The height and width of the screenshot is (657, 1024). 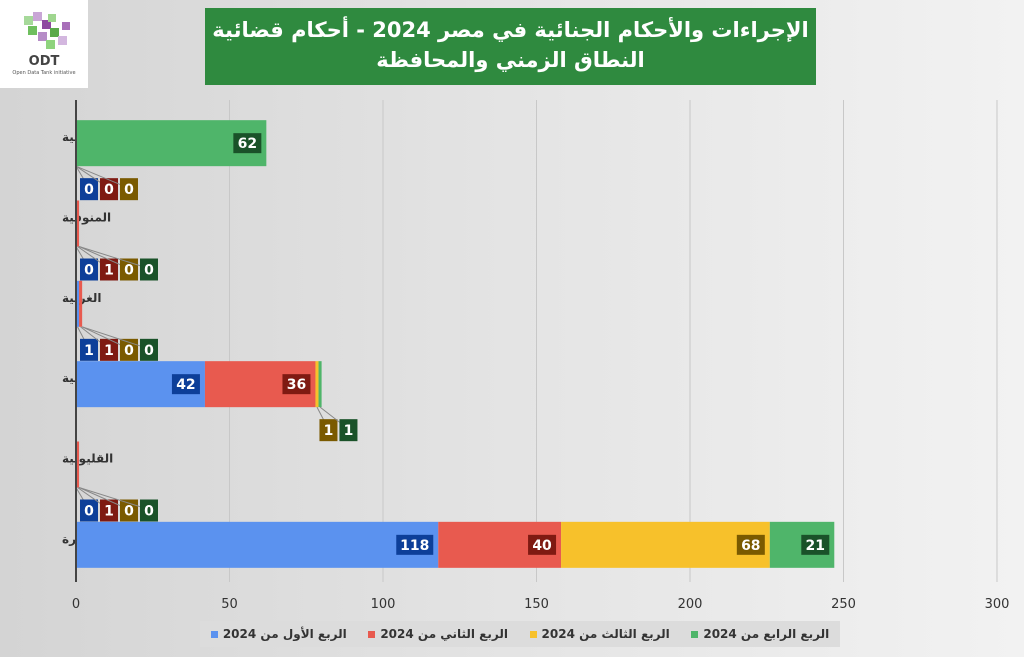 What do you see at coordinates (44, 73) in the screenshot?
I see `logo-subtitle: Open Data Tank initiative` at bounding box center [44, 73].